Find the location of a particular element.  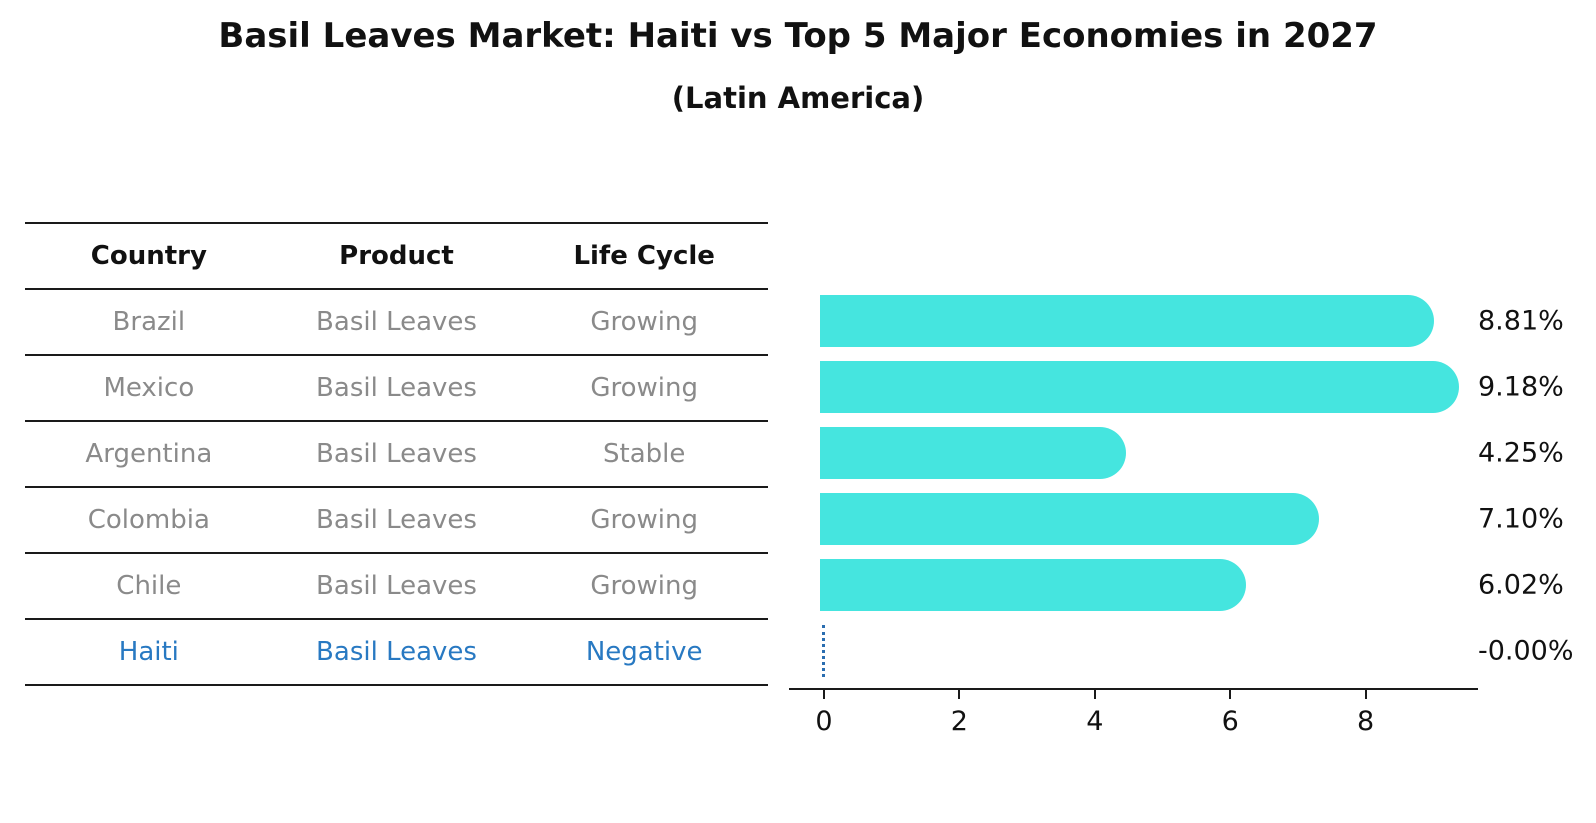

table-header-row: Country Product Life Cycle is located at coordinates (396, 256).